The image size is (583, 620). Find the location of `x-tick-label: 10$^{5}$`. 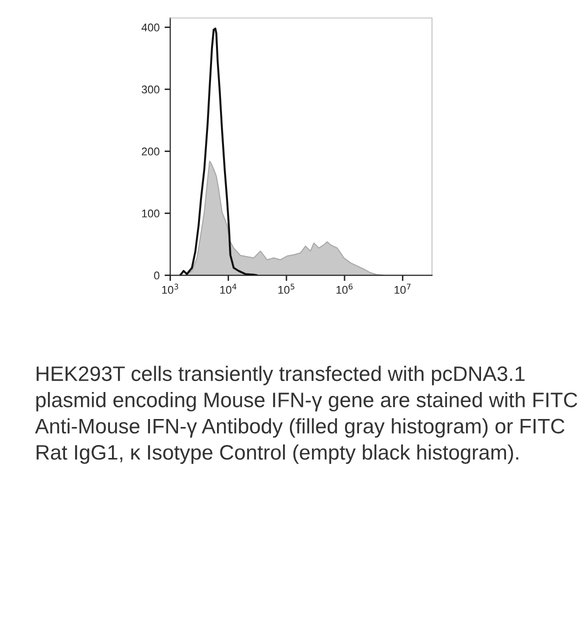

x-tick-label: 10$^{5}$ is located at coordinates (286, 289).